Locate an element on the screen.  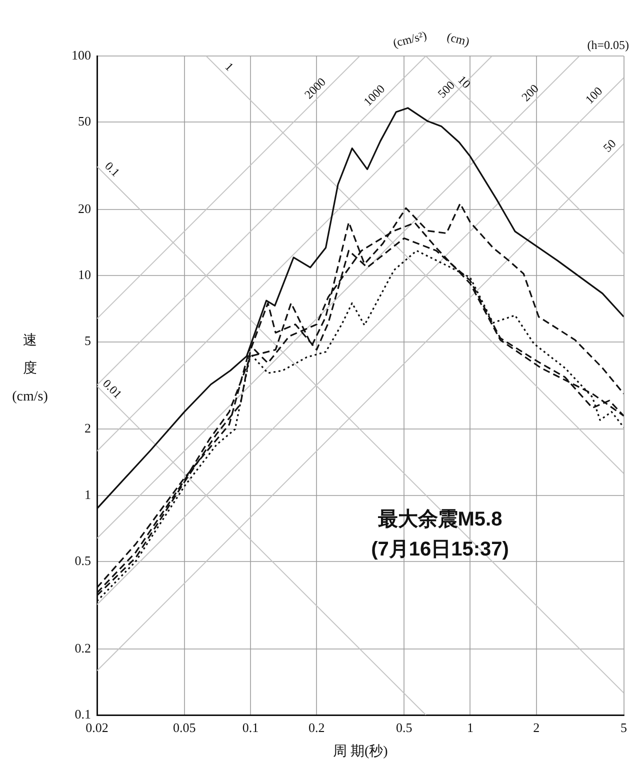
x-tick-label: 0.5 is located at coordinates (404, 728).